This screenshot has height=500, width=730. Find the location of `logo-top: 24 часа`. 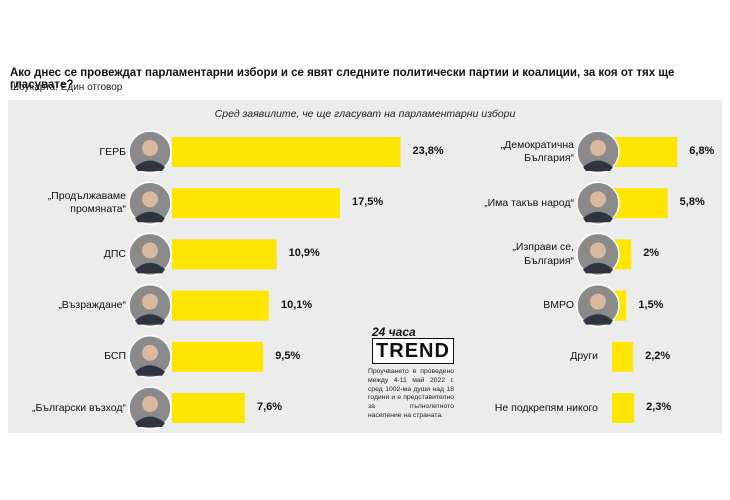

logo-top: 24 часа is located at coordinates (394, 332).